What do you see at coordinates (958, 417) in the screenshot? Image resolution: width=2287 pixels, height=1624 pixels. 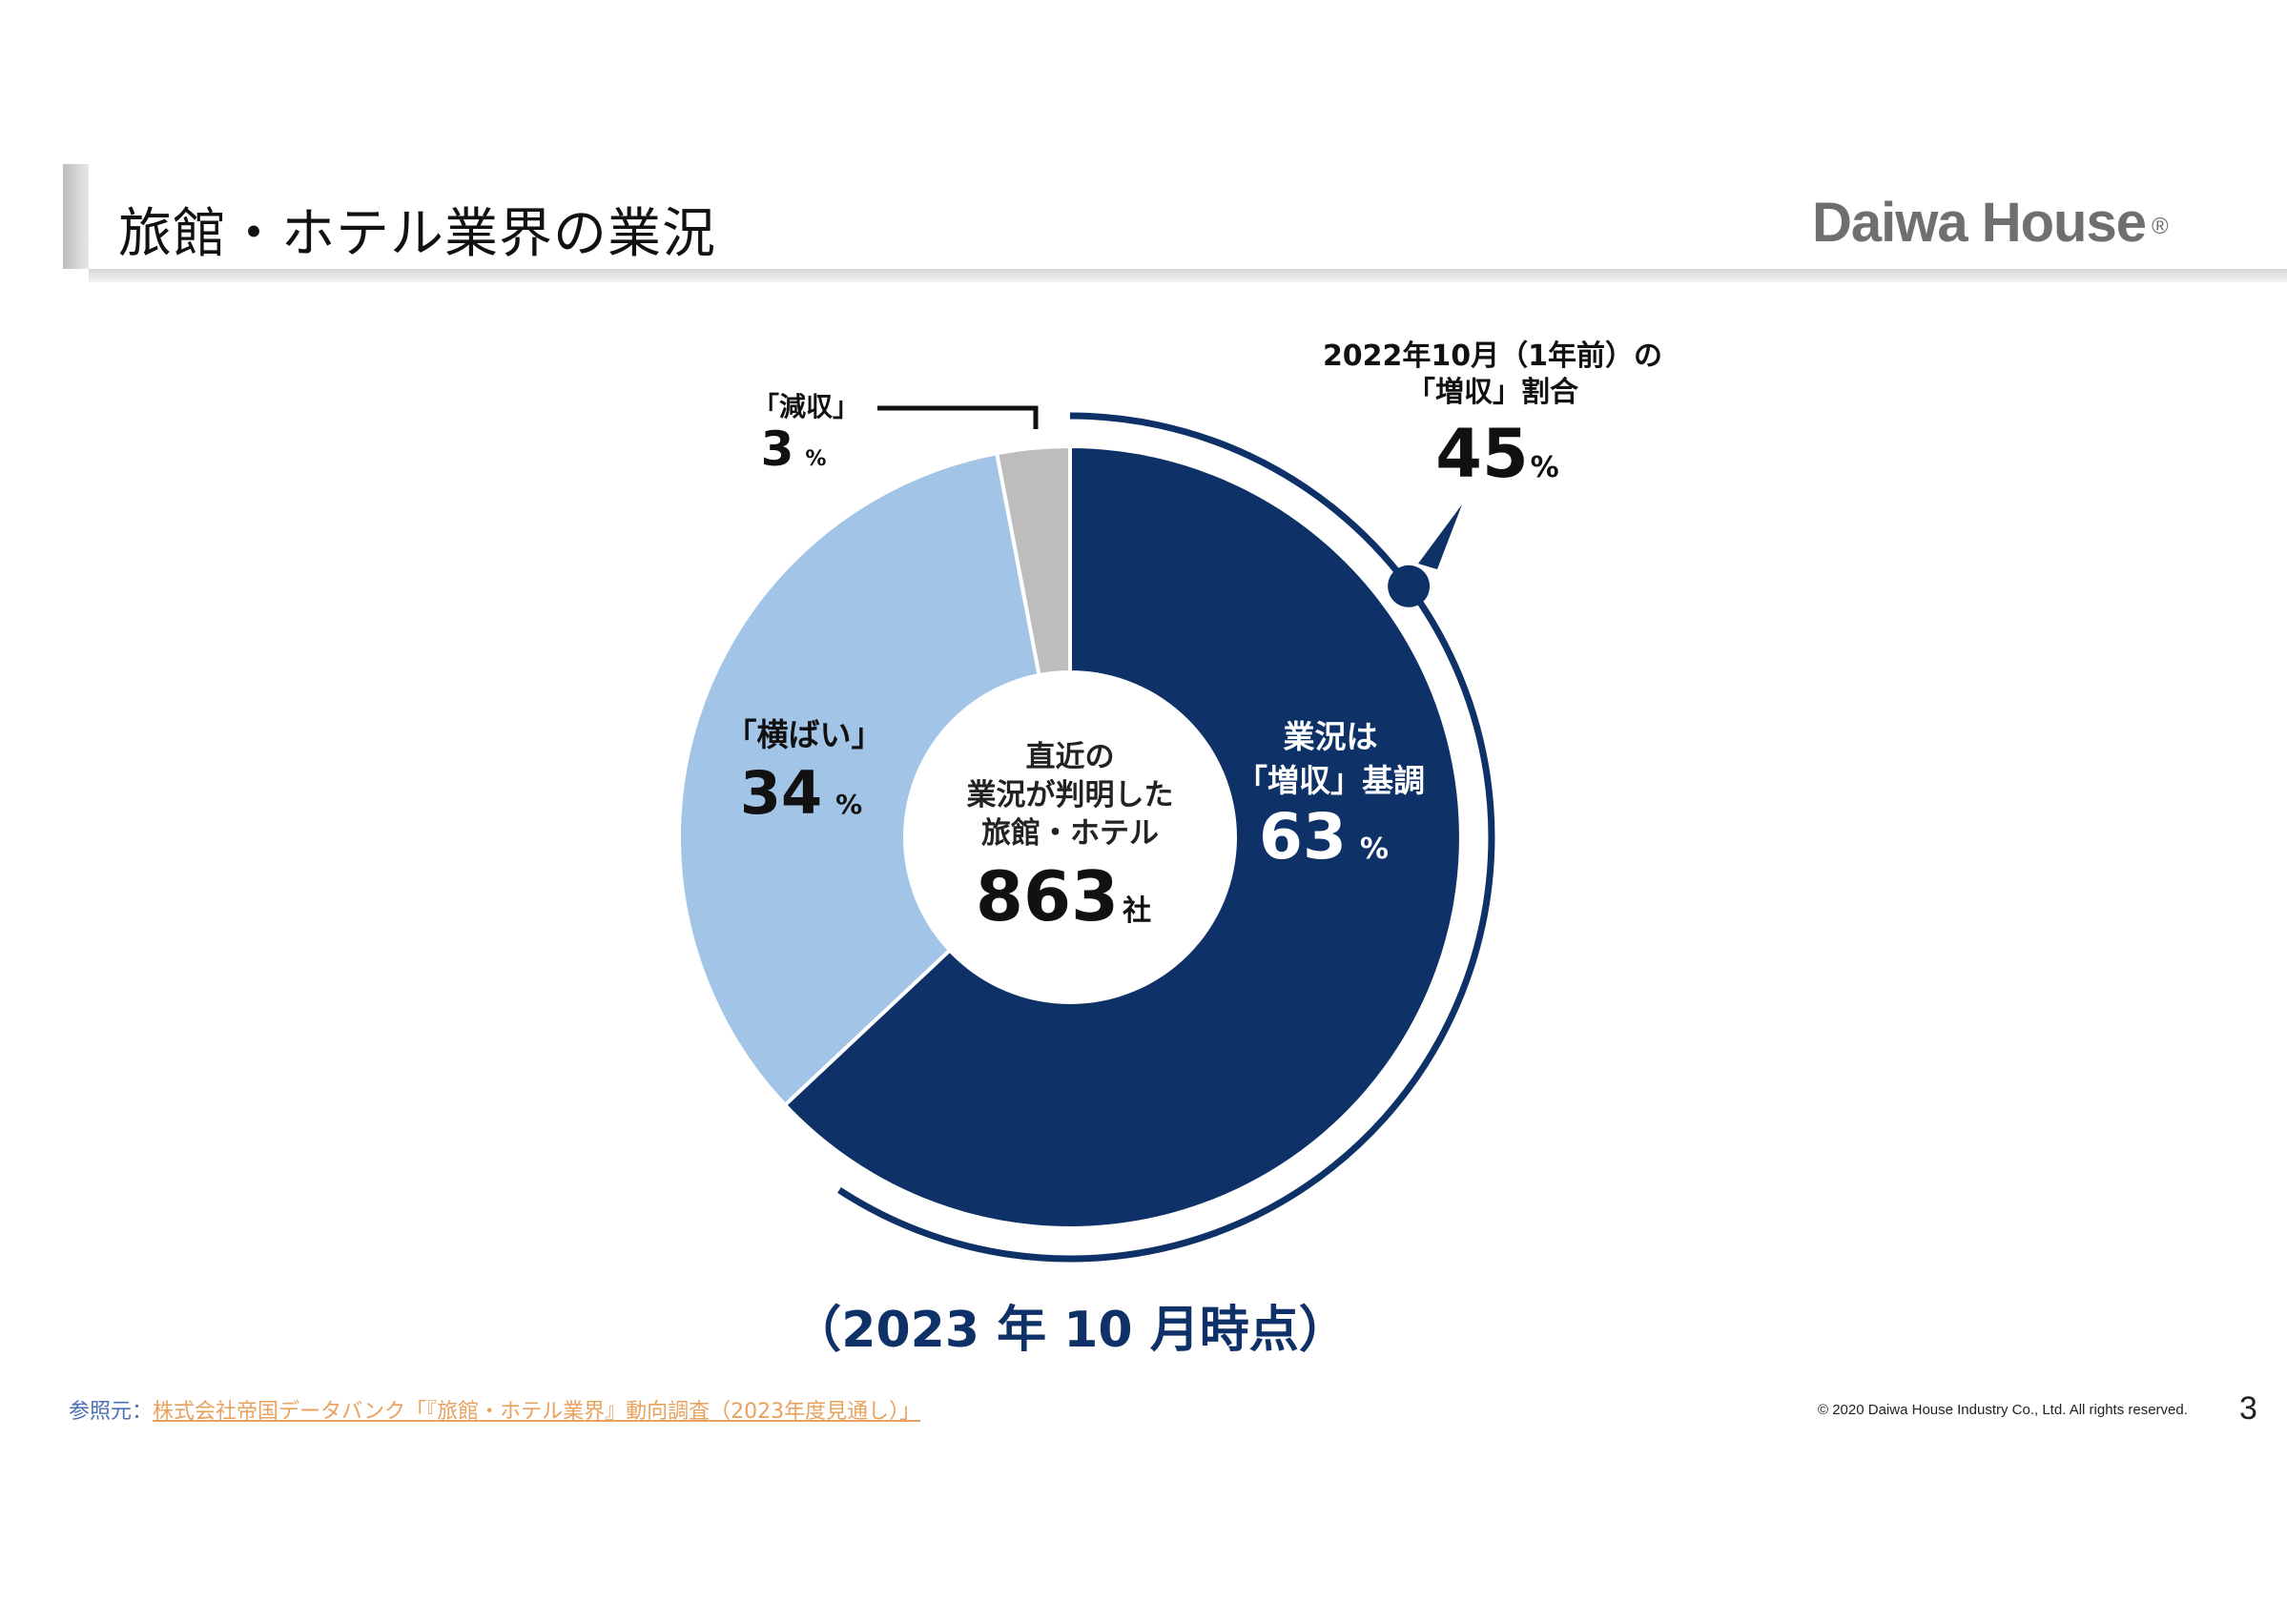 I see `decline-leader-line` at bounding box center [958, 417].